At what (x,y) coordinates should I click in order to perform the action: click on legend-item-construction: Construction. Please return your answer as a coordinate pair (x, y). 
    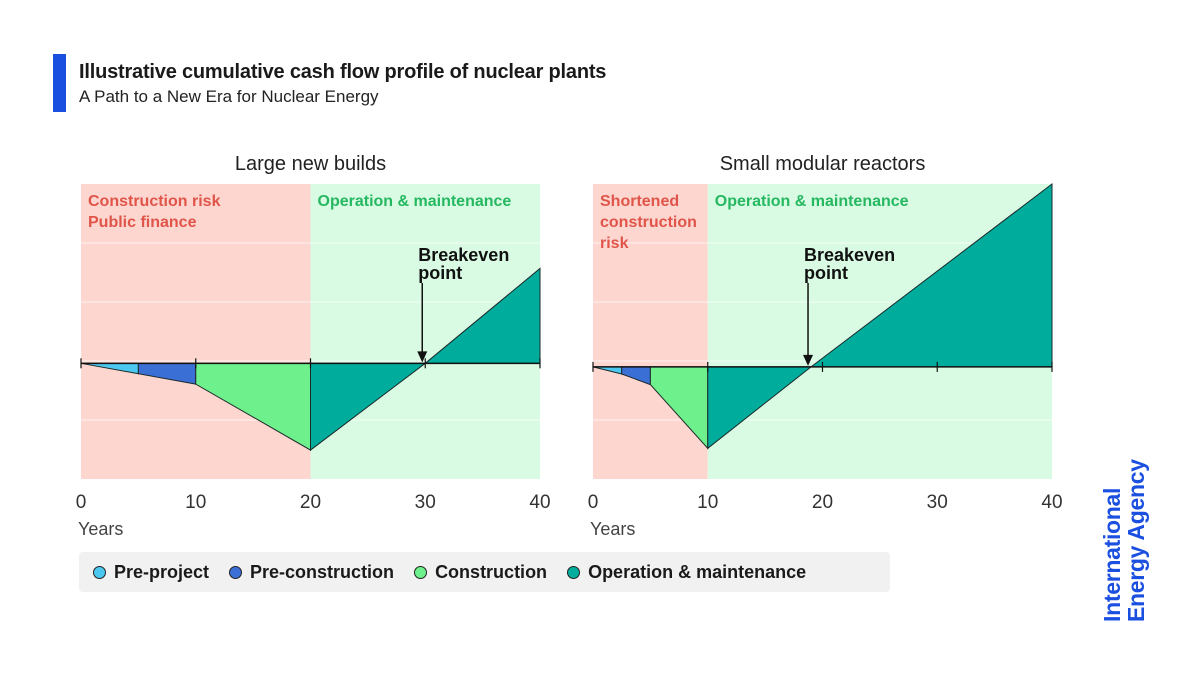
    Looking at the image, I should click on (480, 572).